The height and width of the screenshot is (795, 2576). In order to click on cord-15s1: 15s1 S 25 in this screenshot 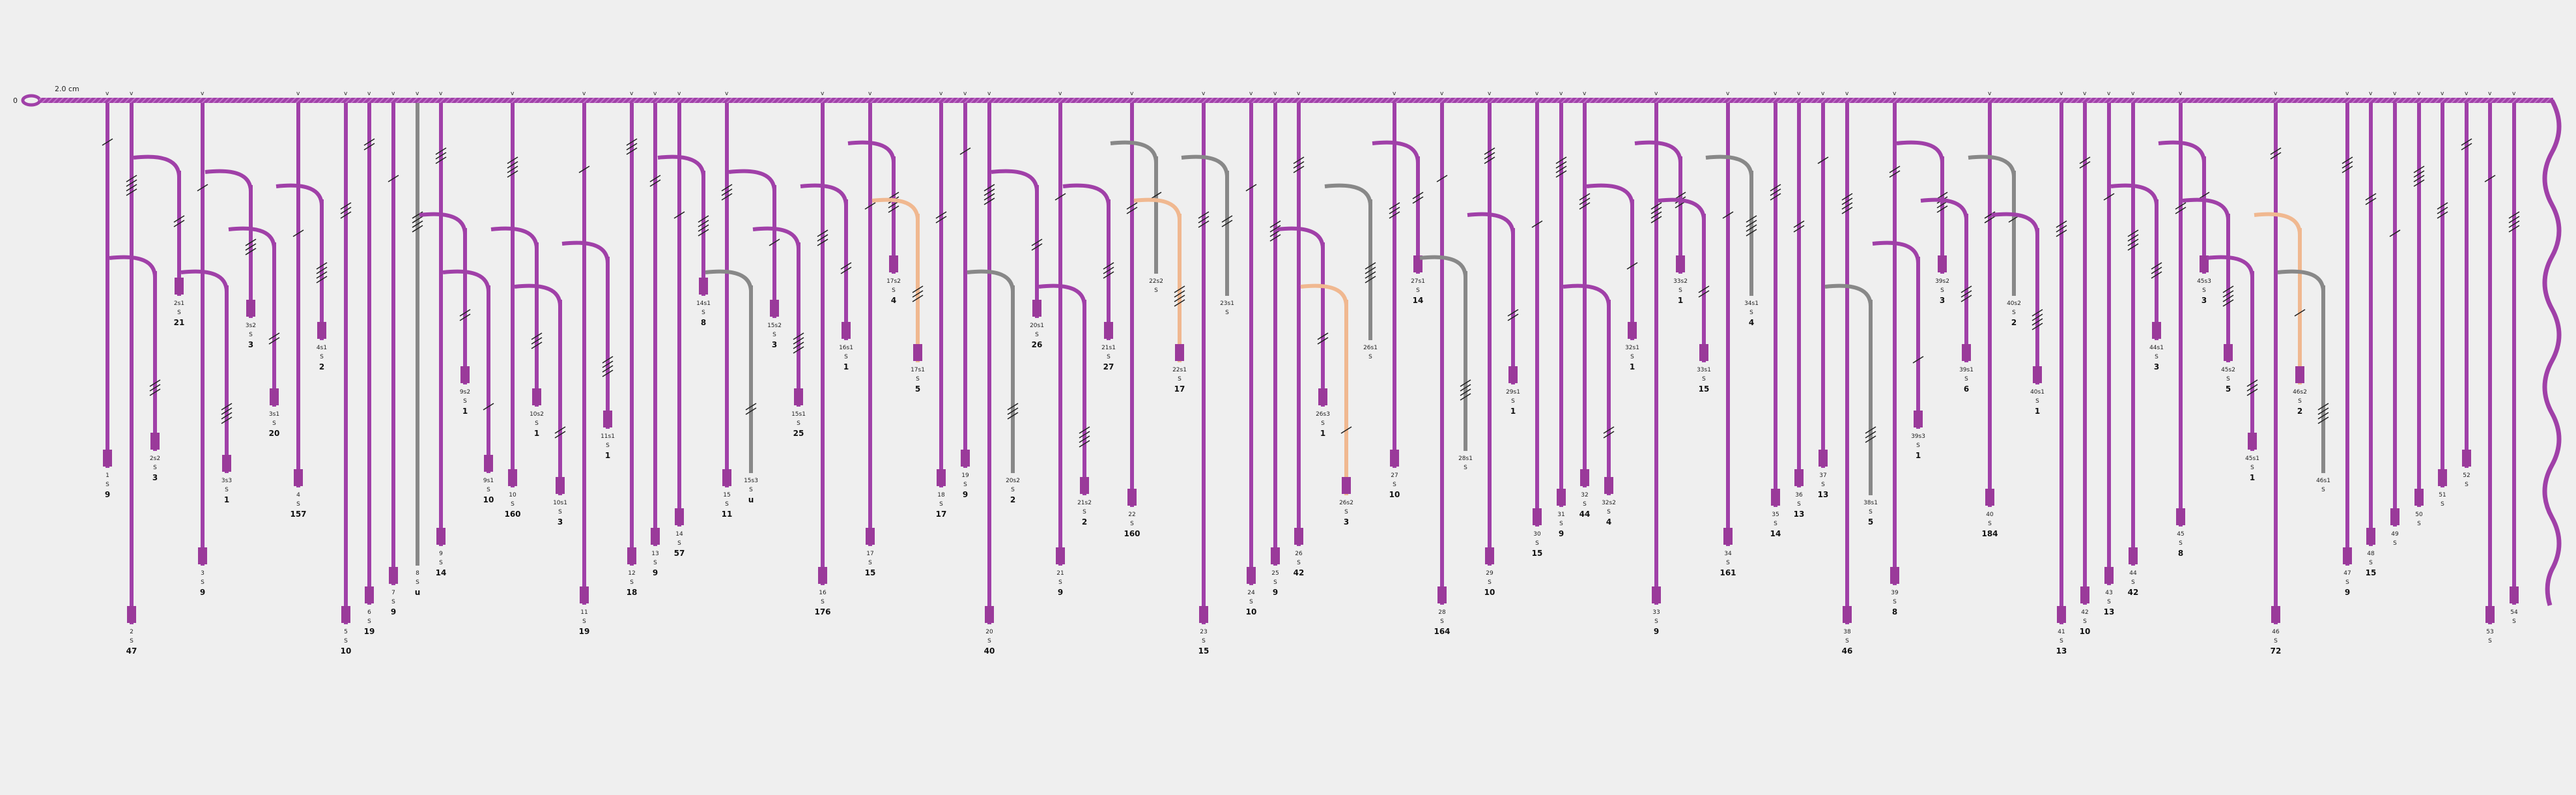, I will do `click(779, 332)`.